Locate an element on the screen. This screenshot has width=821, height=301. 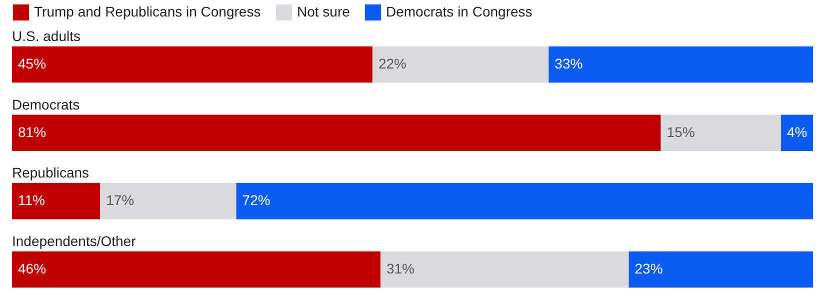
data-label: 31% is located at coordinates (400, 268).